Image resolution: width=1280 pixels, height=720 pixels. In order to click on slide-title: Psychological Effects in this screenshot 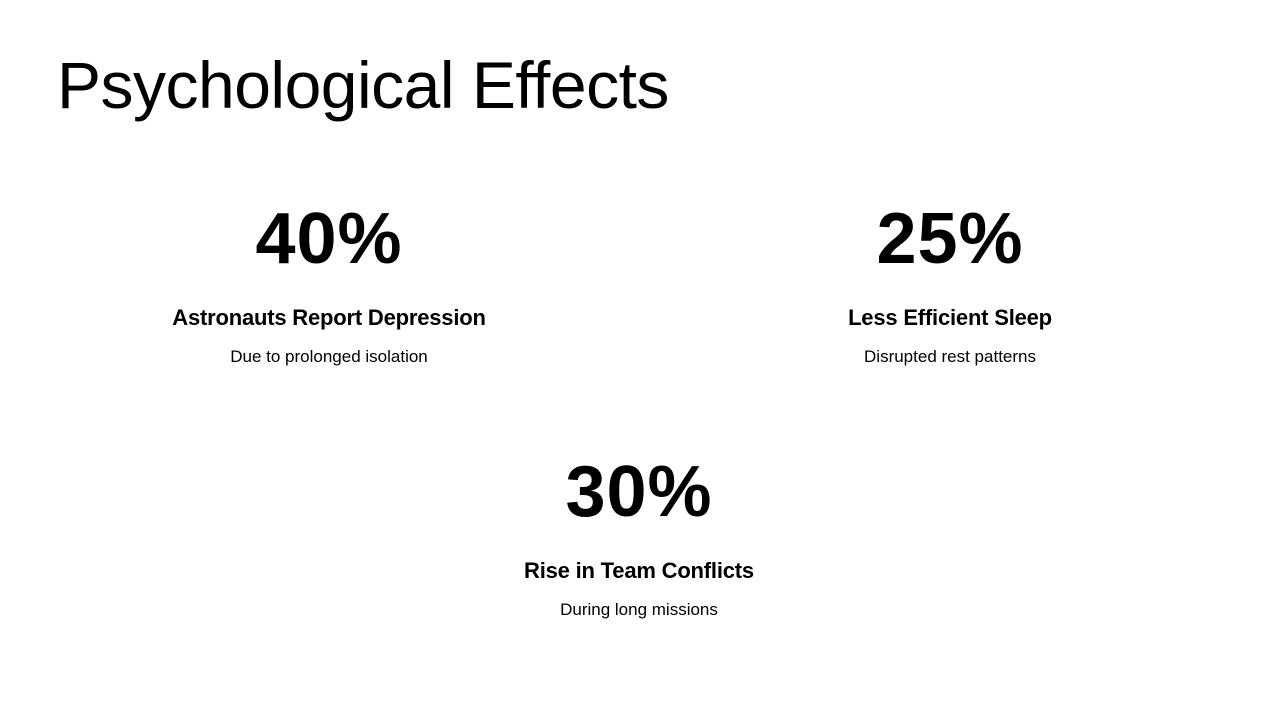, I will do `click(363, 85)`.